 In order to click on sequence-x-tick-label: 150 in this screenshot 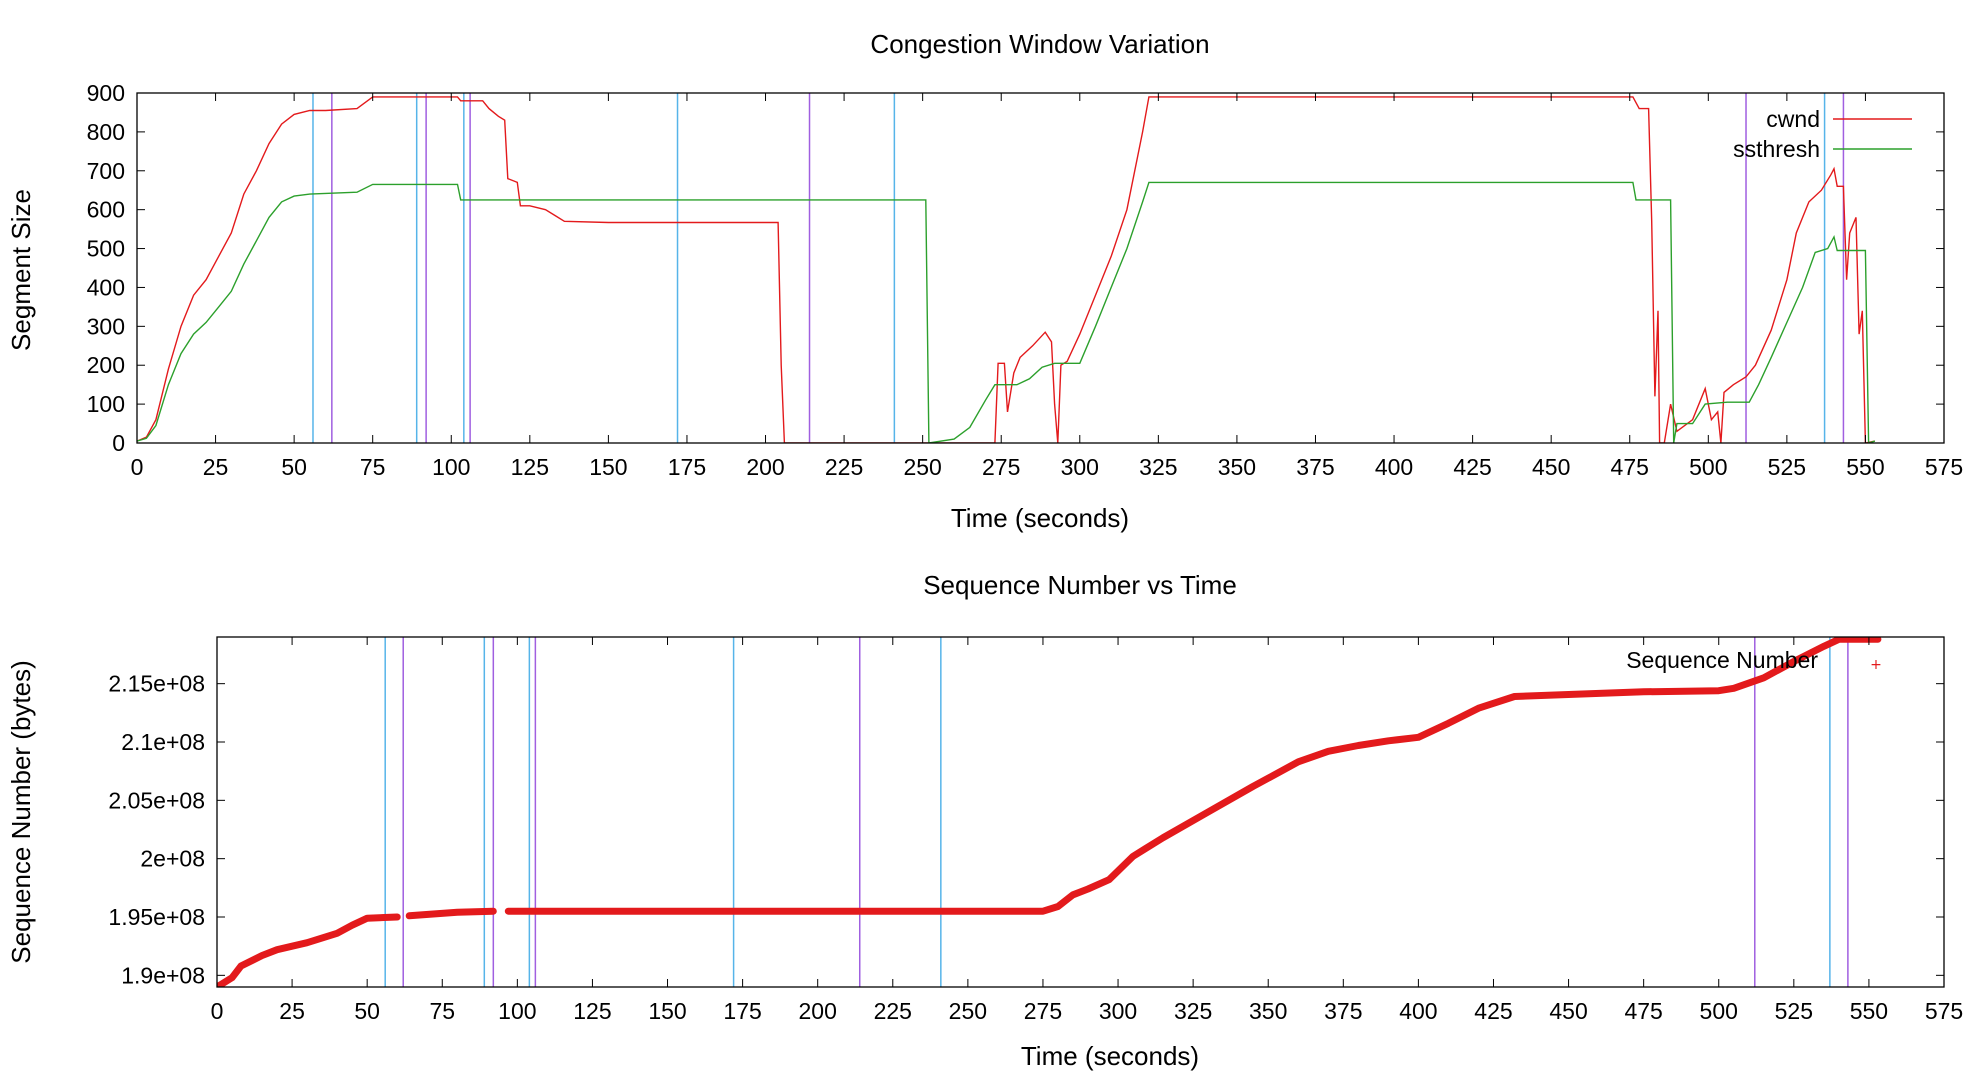, I will do `click(667, 1011)`.